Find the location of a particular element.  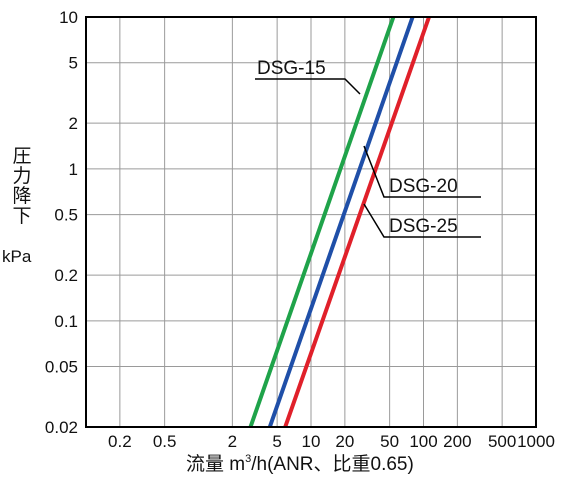

y-tick-label: 0.1 is located at coordinates (66, 321).